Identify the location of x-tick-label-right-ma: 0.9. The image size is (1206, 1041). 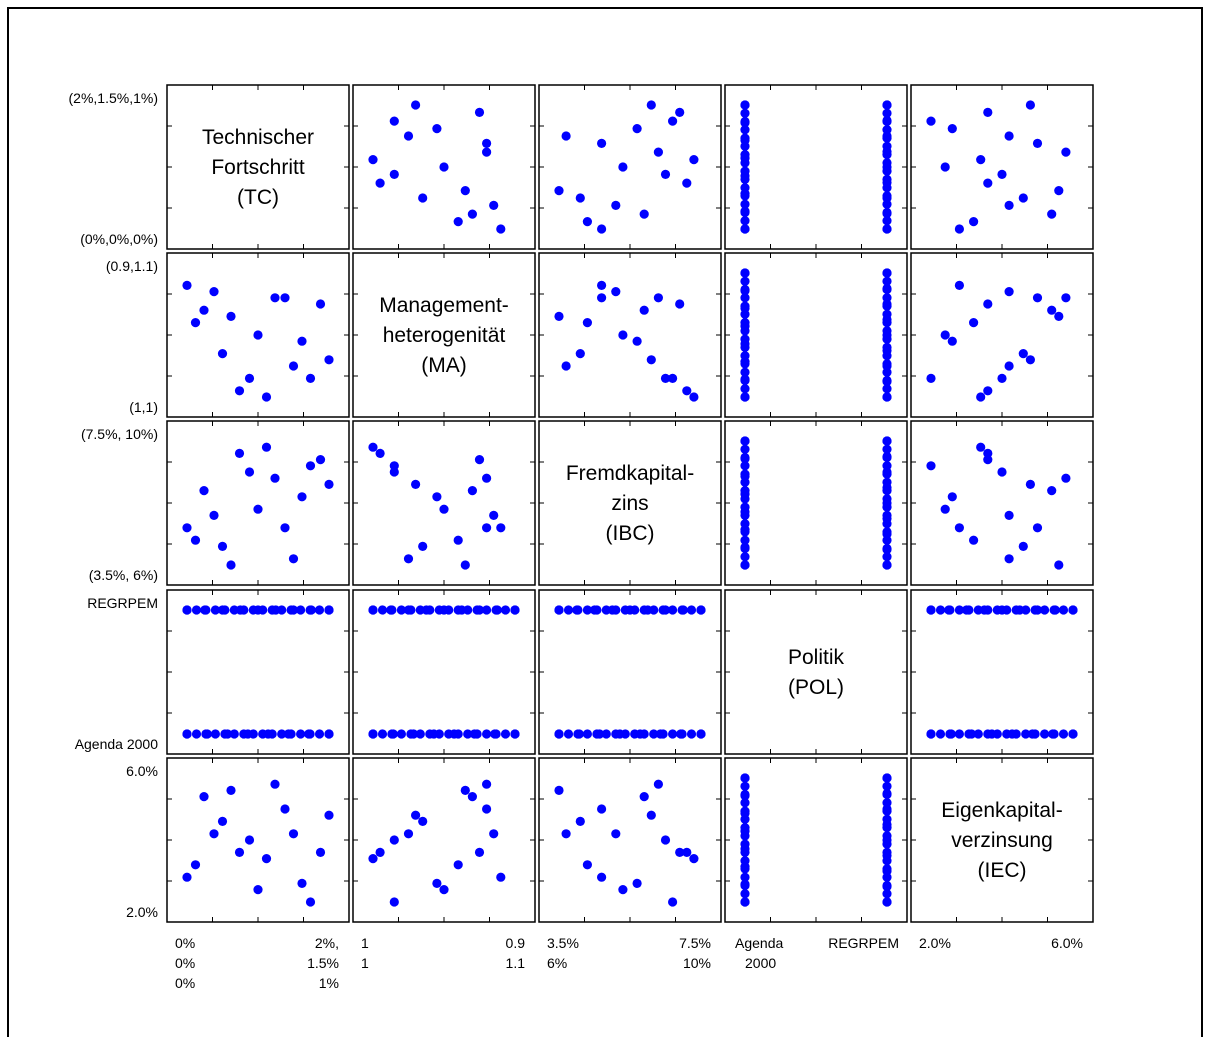
(516, 943).